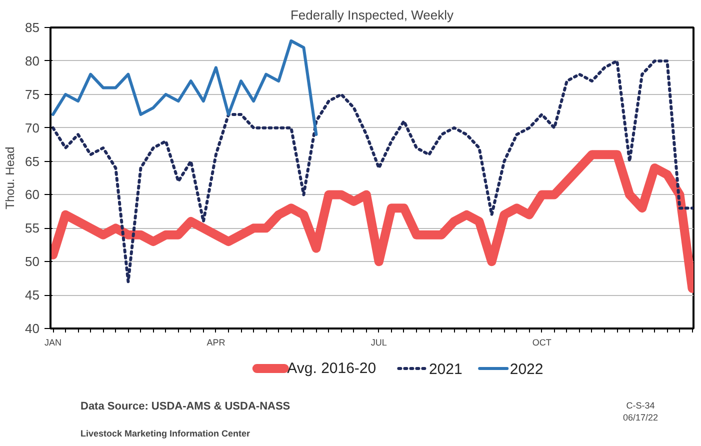 The width and height of the screenshot is (701, 446). I want to click on x-tick-label: APR, so click(216, 343).